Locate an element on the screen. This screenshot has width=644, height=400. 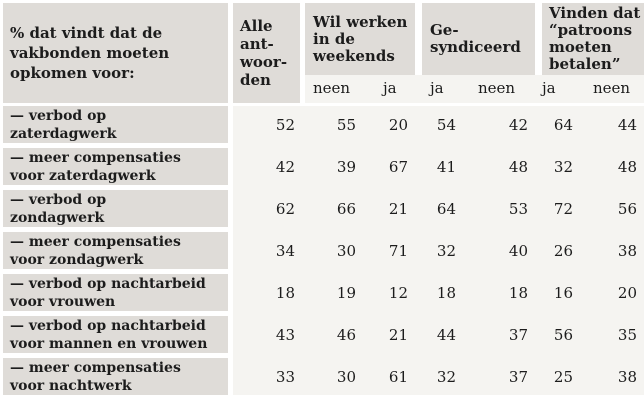
value-cell: 12 is located at coordinates (398, 292).